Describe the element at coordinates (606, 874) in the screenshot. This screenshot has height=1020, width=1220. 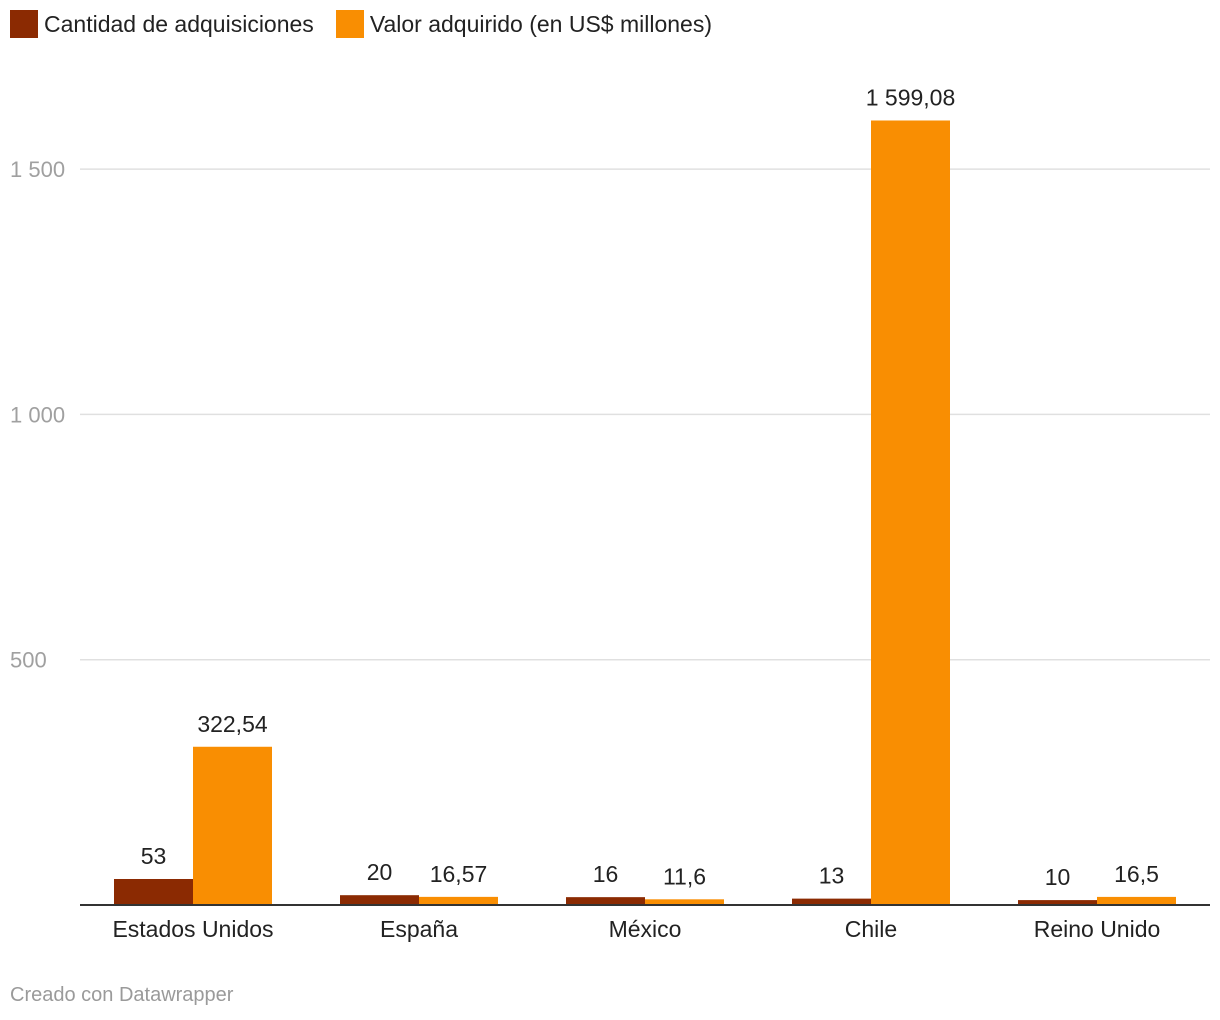
I see `data-label-s0-2: 16` at that location.